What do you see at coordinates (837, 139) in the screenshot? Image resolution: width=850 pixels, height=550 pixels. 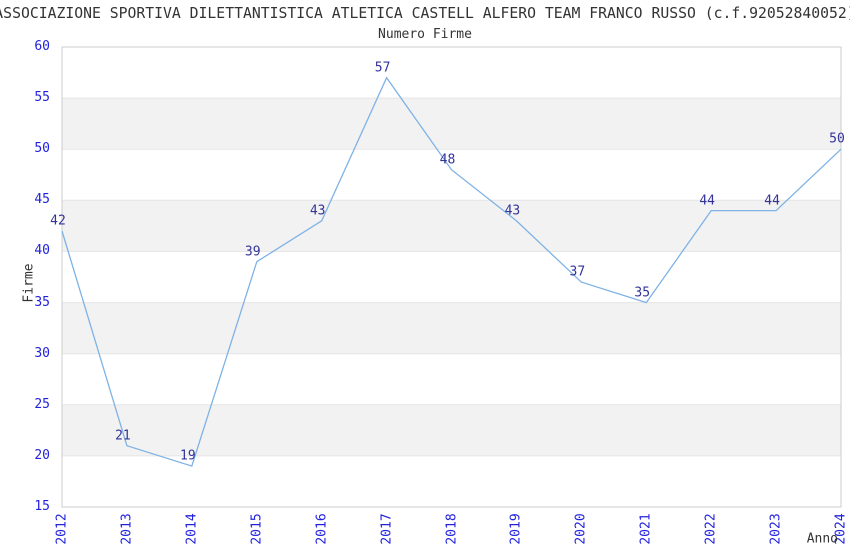 I see `point-label: 50` at bounding box center [837, 139].